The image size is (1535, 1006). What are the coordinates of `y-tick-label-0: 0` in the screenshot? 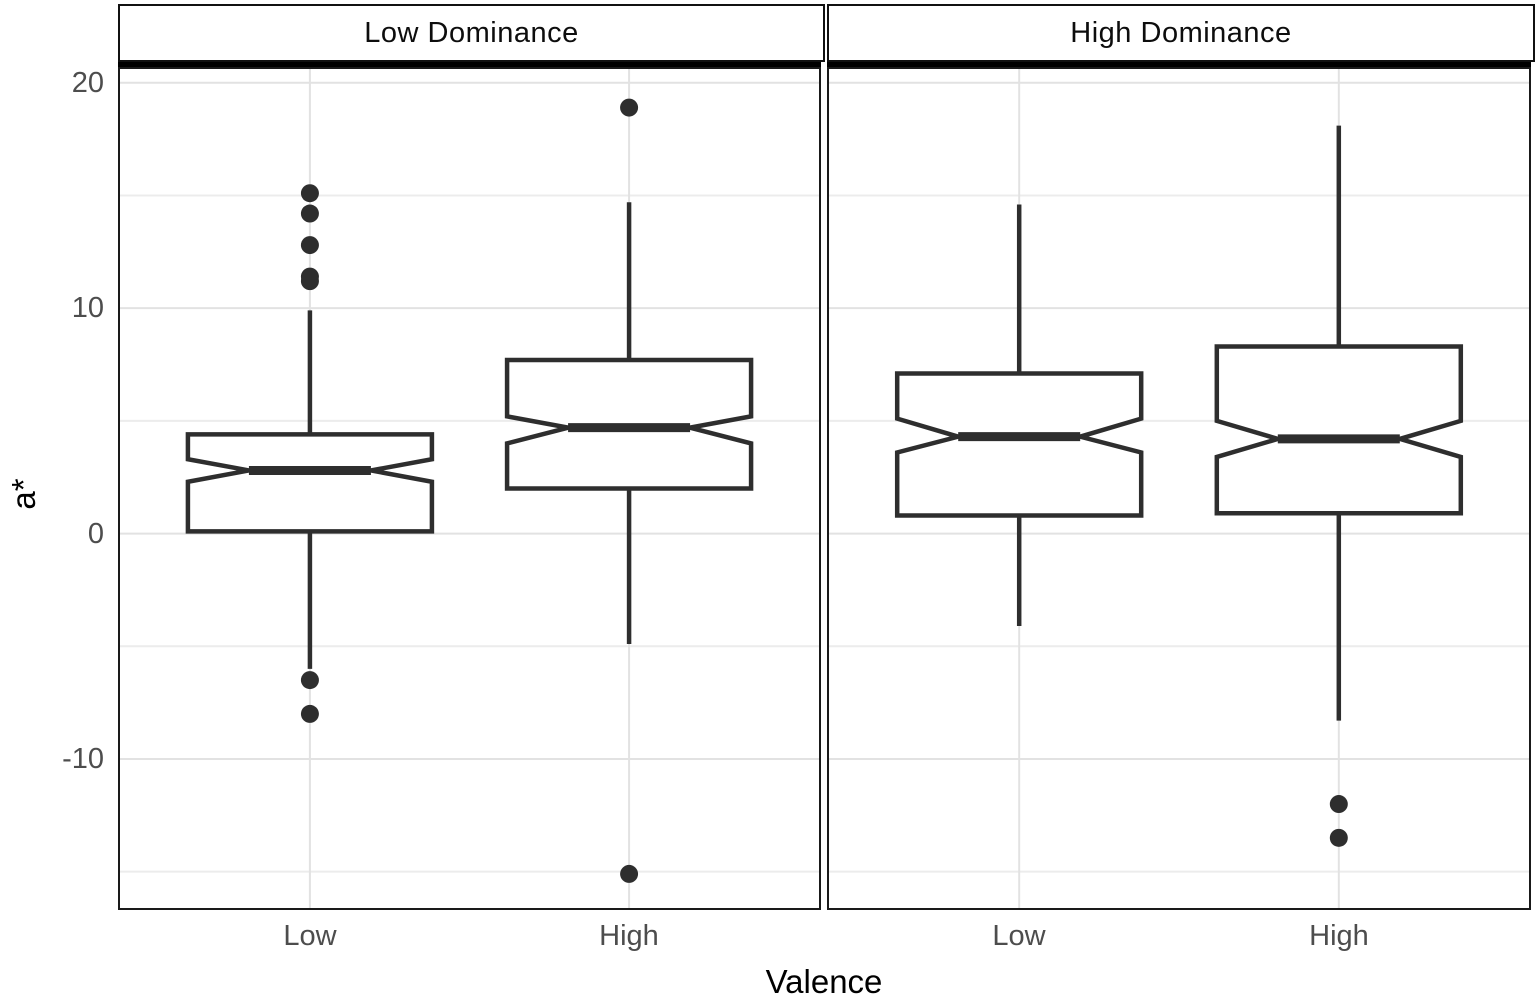 It's located at (95, 534).